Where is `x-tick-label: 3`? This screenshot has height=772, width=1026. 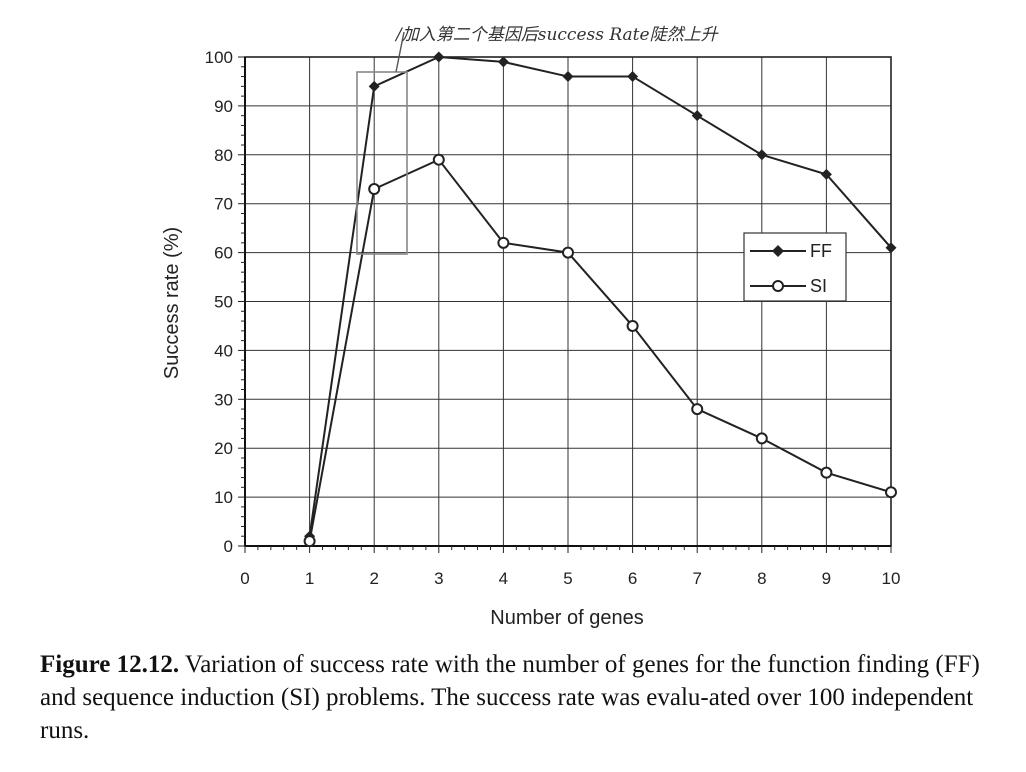
x-tick-label: 3 is located at coordinates (438, 578).